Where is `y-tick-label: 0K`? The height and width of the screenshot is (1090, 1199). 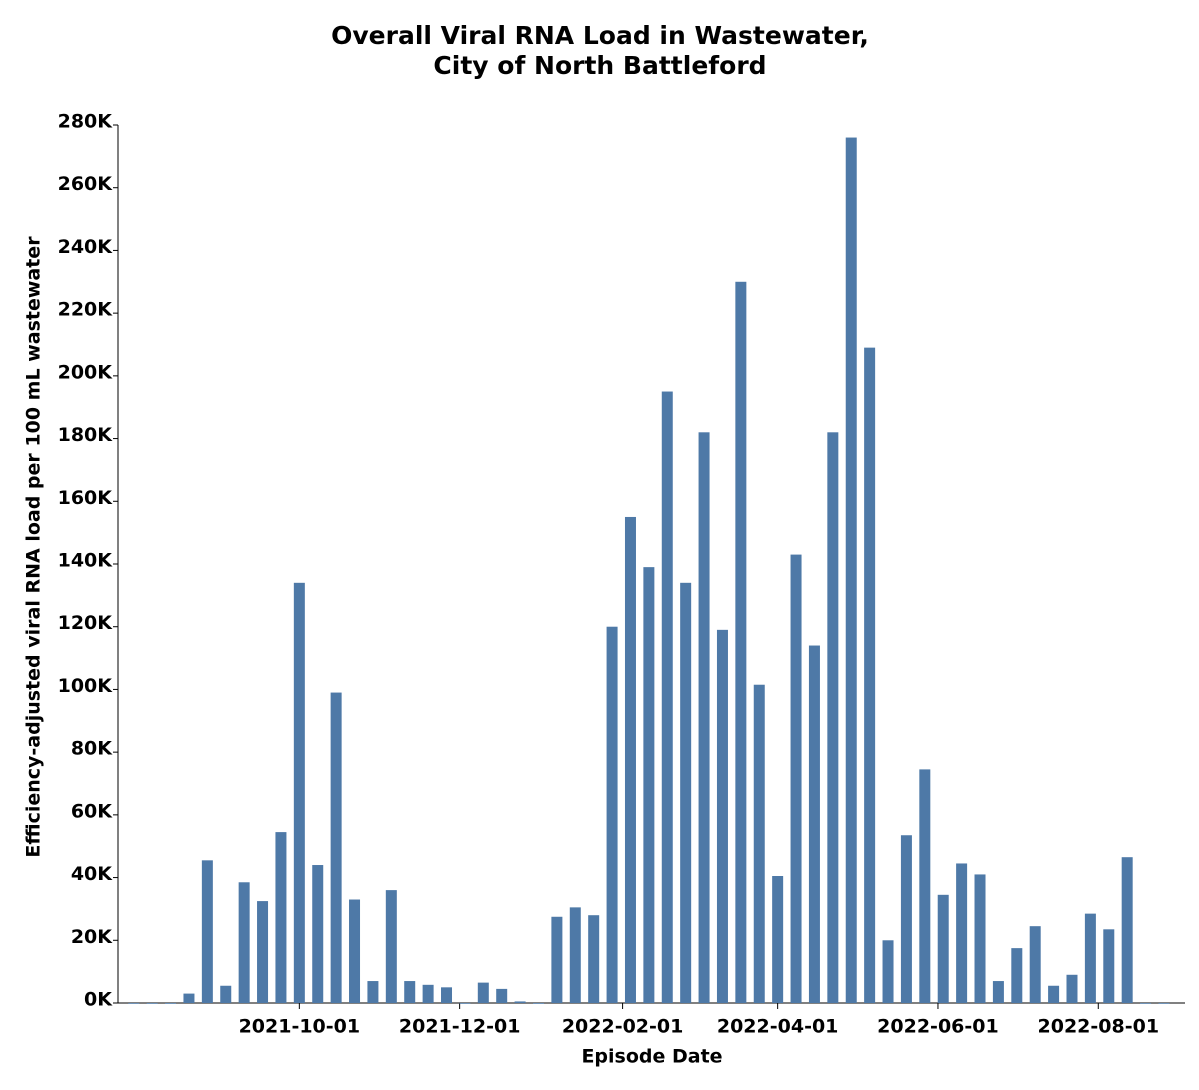 y-tick-label: 0K is located at coordinates (98, 1000).